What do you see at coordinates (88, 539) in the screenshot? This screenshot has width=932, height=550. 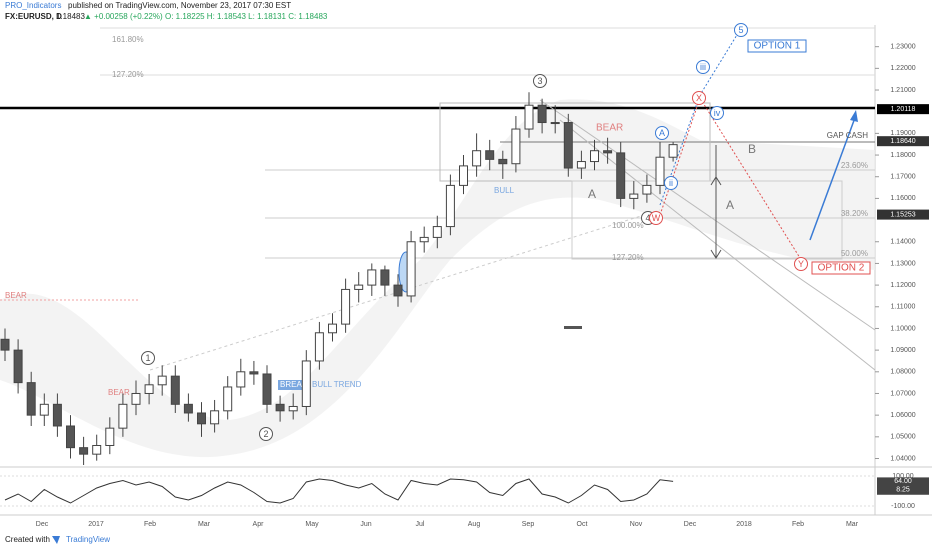 I see `footer-brand: TradingView` at bounding box center [88, 539].